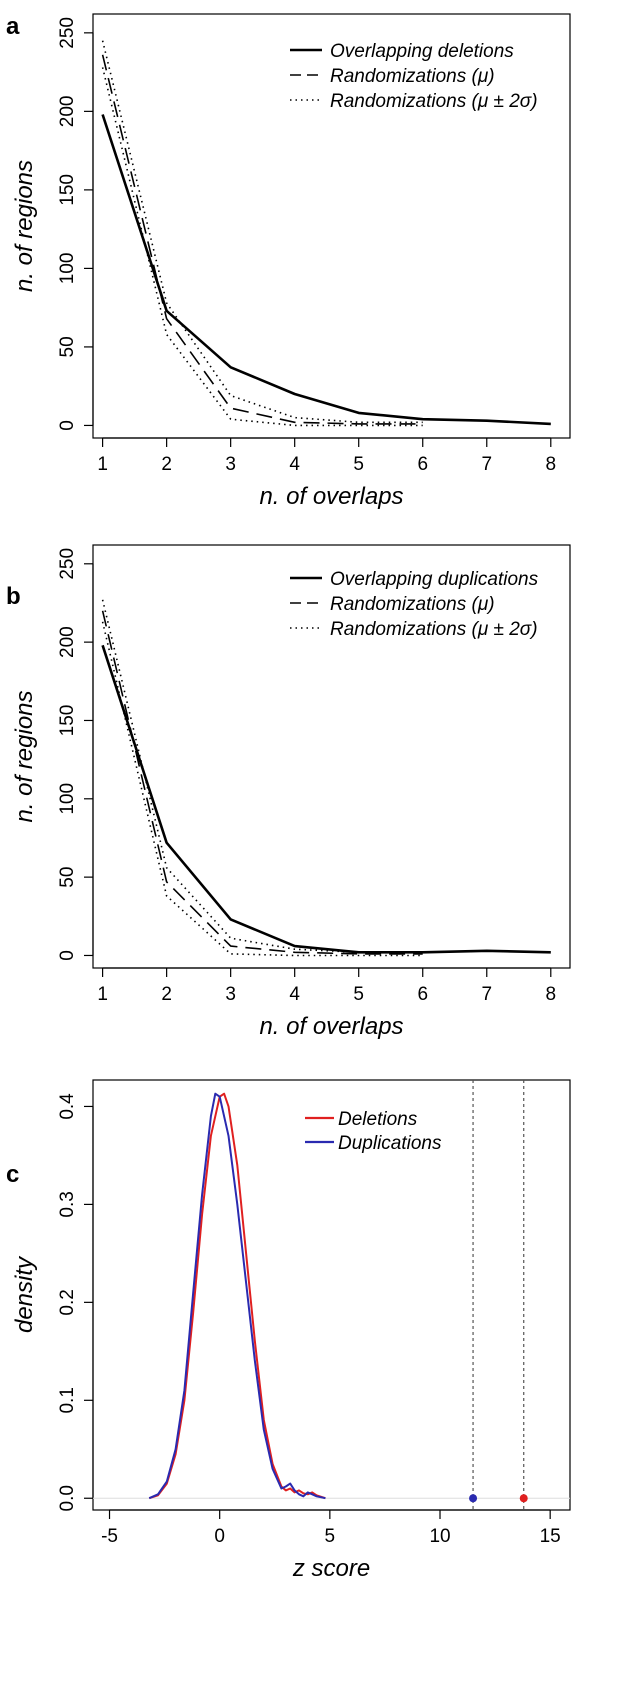 The height and width of the screenshot is (1700, 623). Describe the element at coordinates (67, 1400) in the screenshot. I see `y-tick-label: 0.1` at that location.